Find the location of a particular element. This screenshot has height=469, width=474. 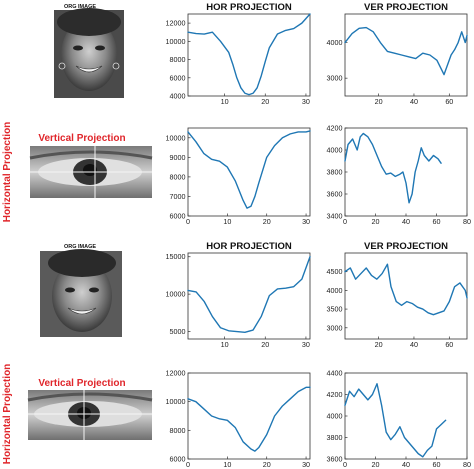

face-image-title: ORG IMAGE is located at coordinates (80, 7).